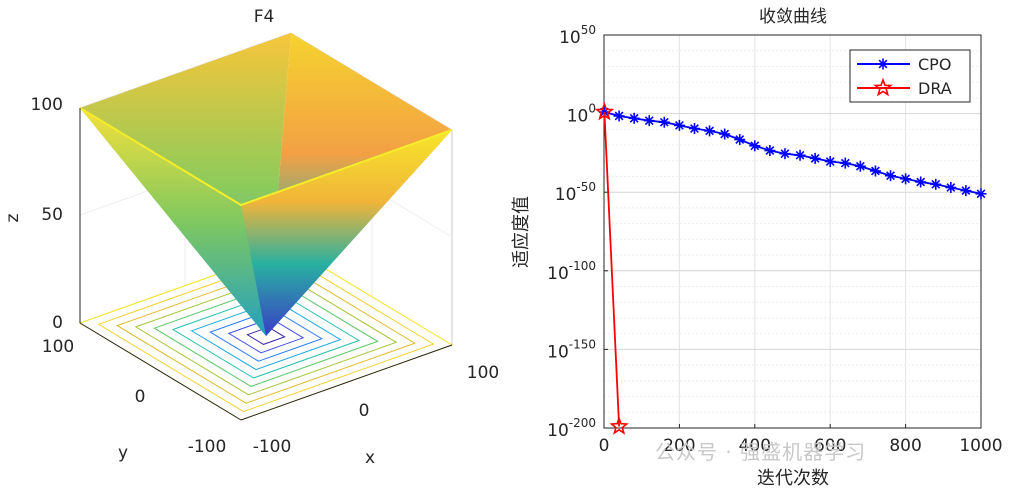  I want to click on legend: CPO DRA, so click(910, 76).